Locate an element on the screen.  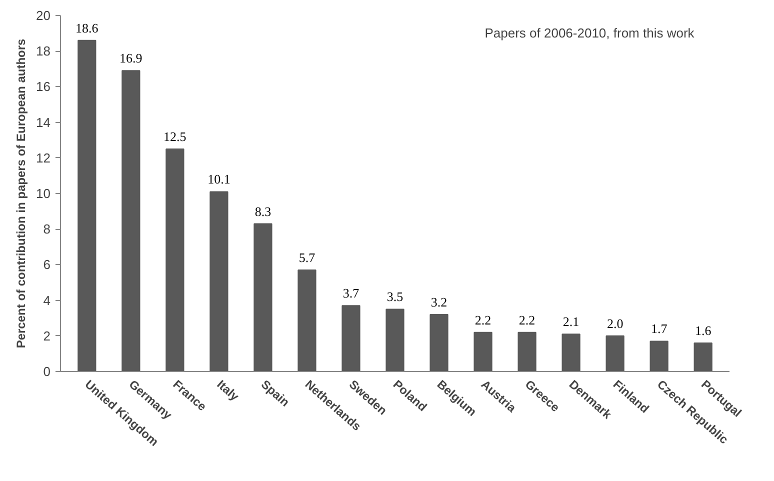
y-tick-label: 16 is located at coordinates (43, 86).